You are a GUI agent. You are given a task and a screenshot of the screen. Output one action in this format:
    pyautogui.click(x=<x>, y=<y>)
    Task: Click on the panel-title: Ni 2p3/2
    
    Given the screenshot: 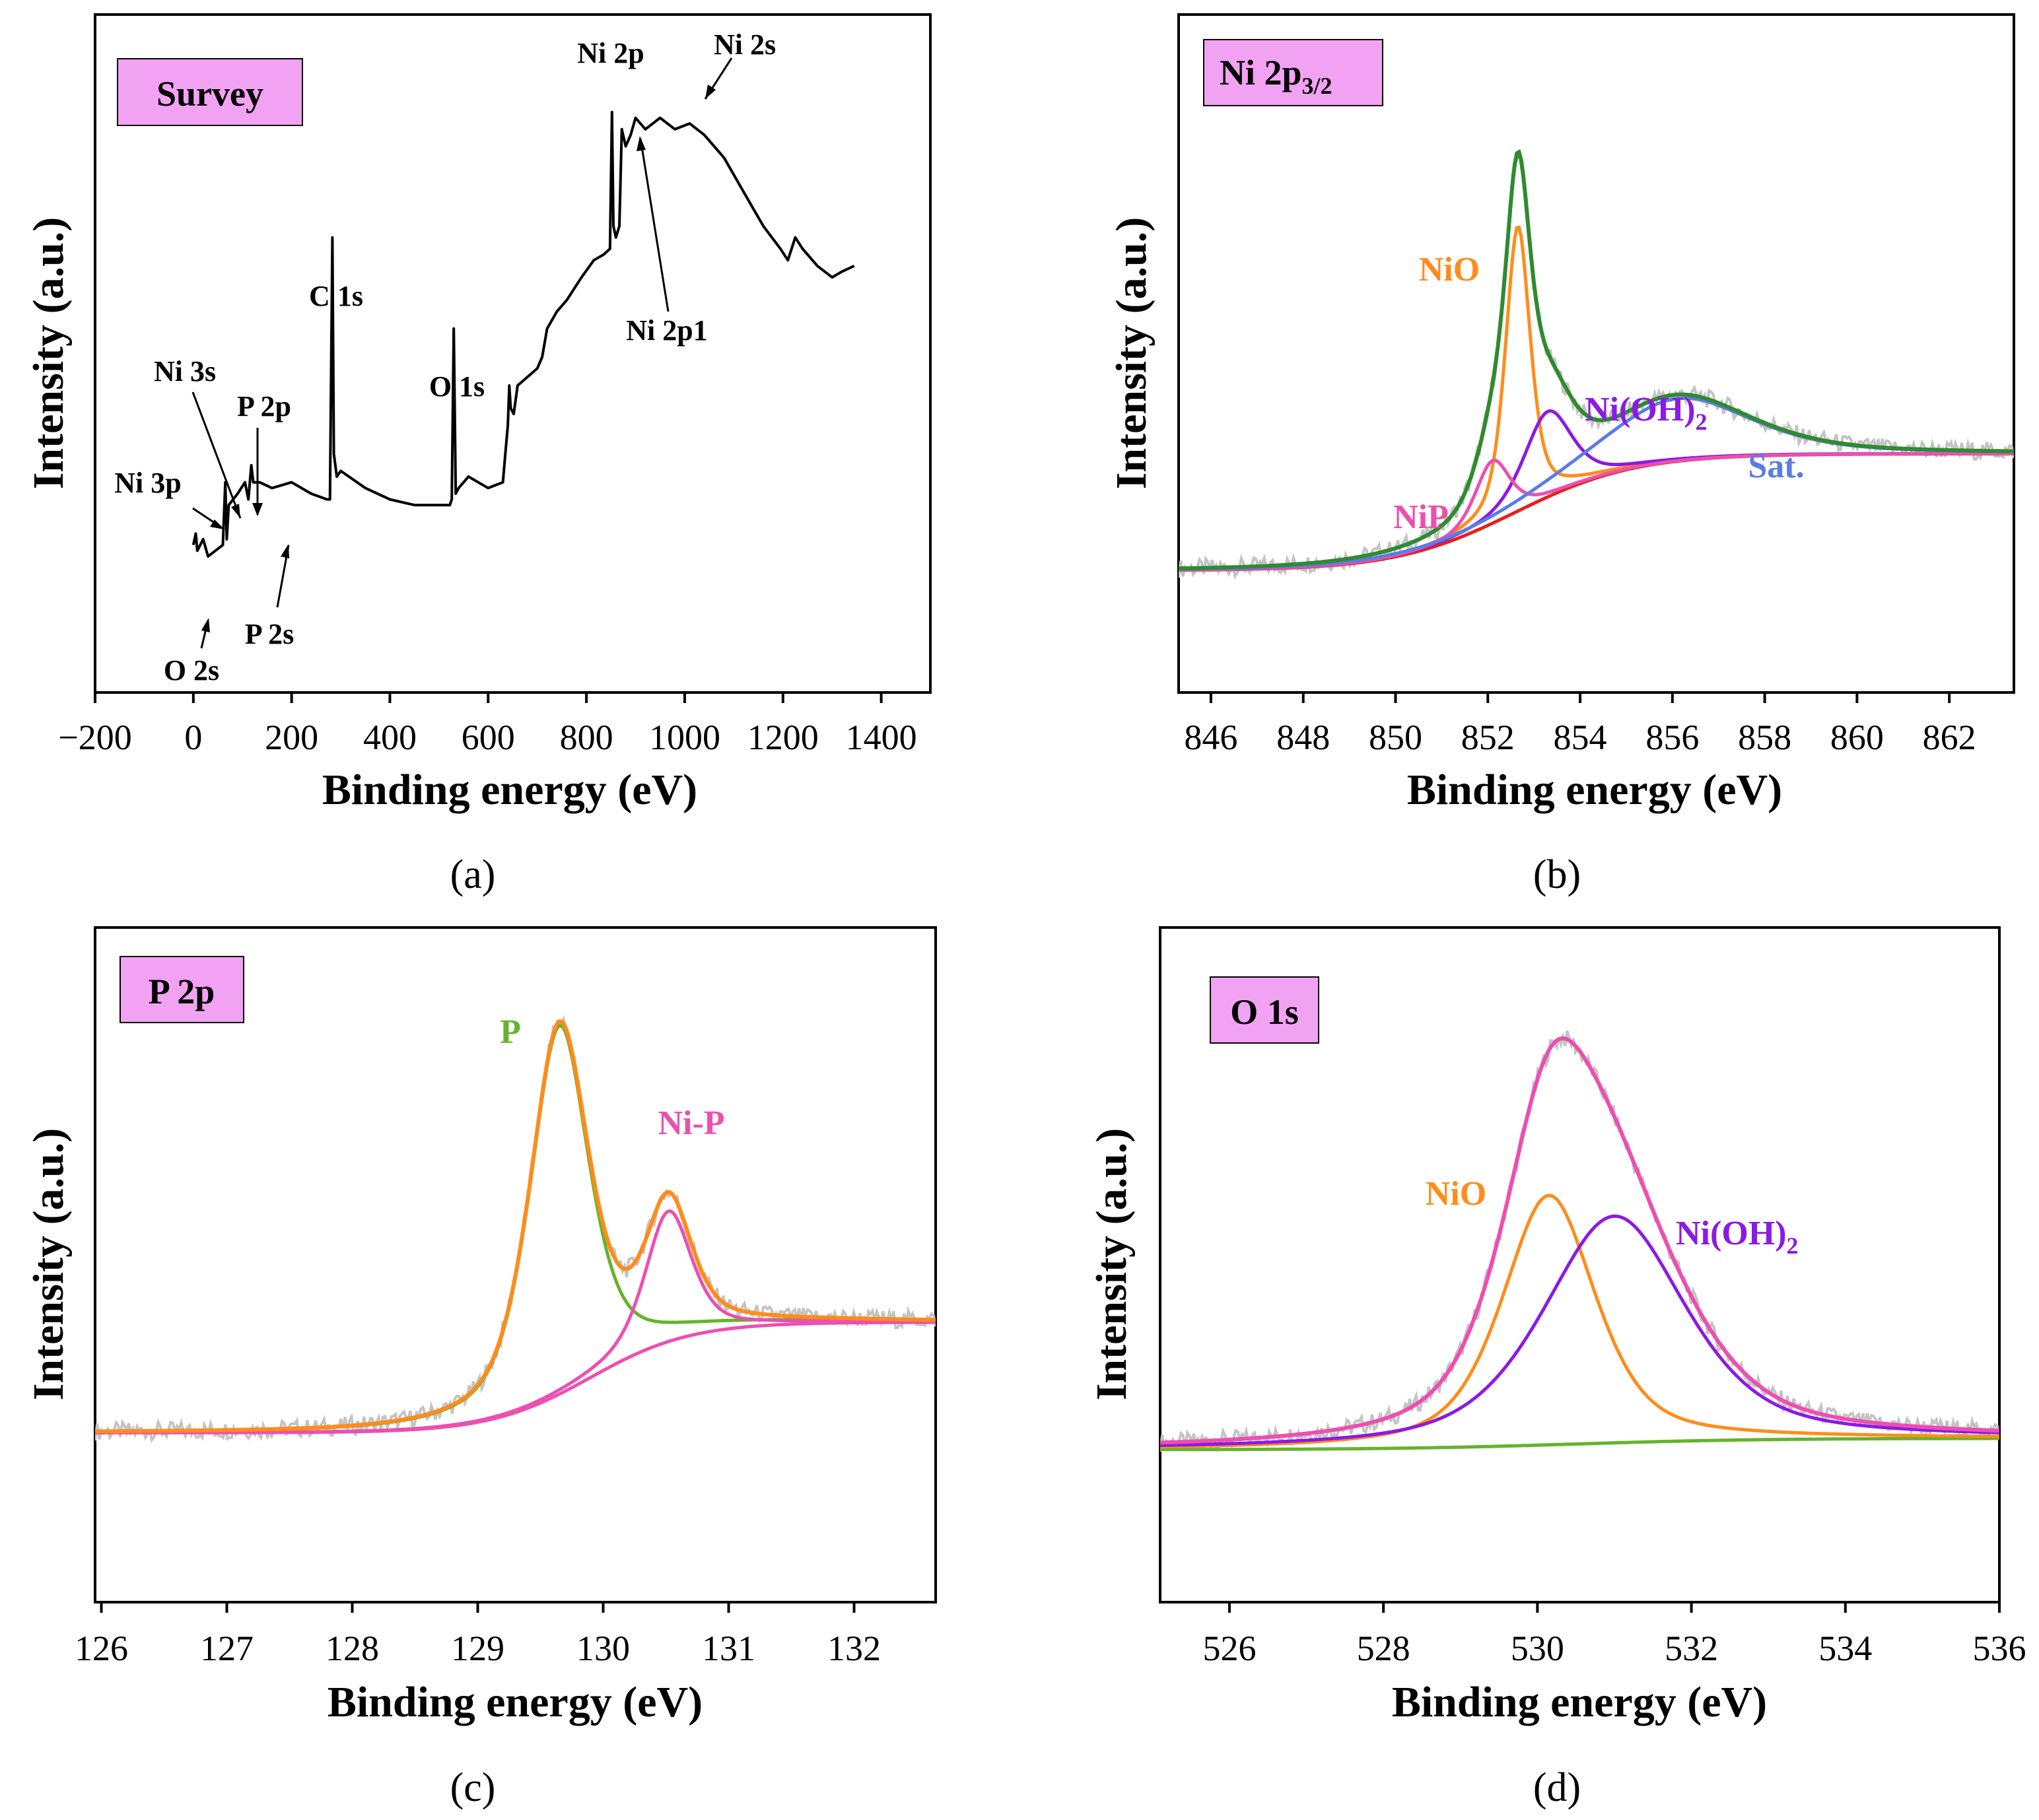 What is the action you would take?
    pyautogui.click(x=1276, y=76)
    